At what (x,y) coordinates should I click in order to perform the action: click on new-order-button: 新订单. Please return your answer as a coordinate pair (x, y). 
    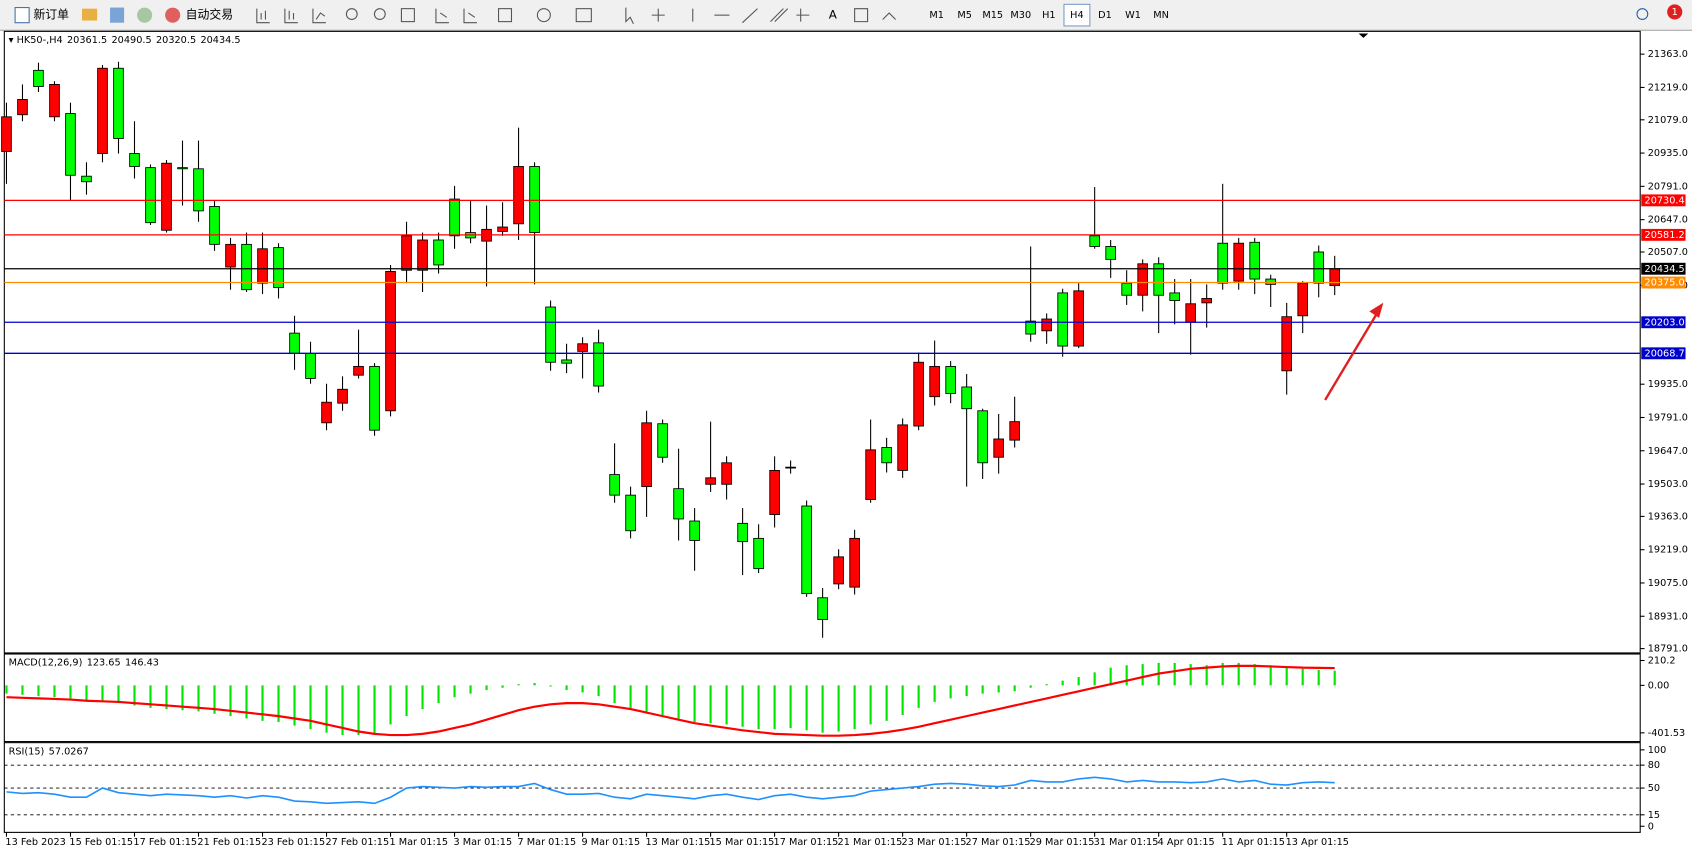
    Looking at the image, I should click on (51, 15).